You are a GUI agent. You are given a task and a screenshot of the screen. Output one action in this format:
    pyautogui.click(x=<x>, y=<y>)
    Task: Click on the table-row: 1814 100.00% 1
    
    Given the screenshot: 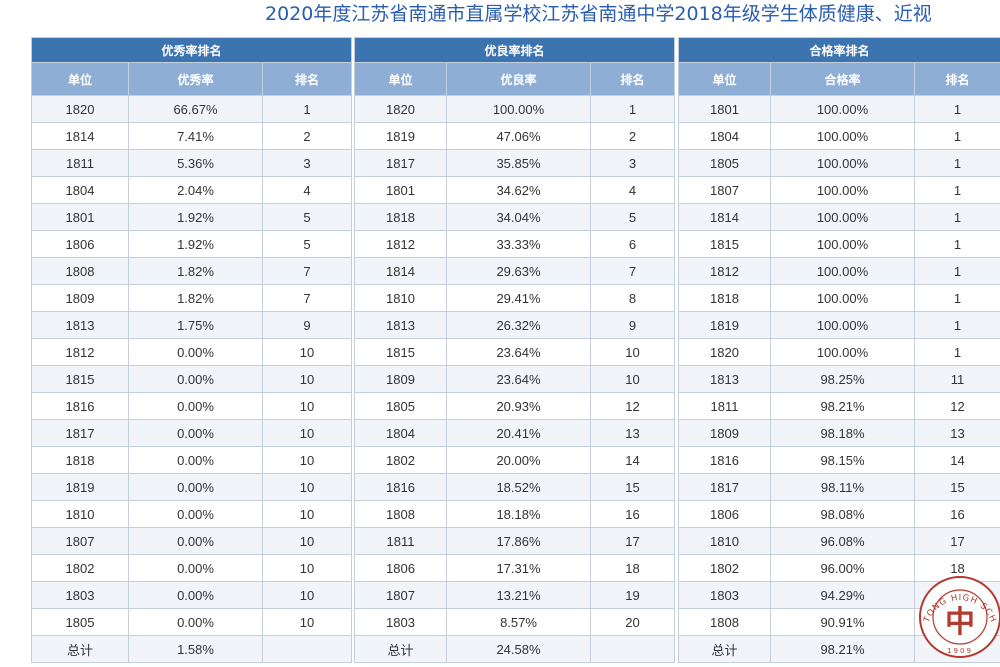 What is the action you would take?
    pyautogui.click(x=839, y=217)
    